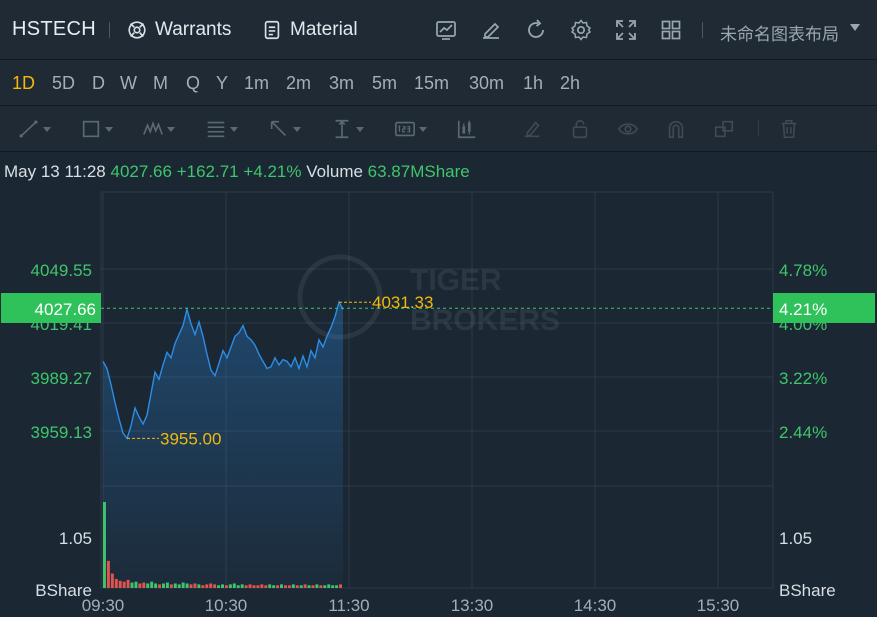 The image size is (877, 617). I want to click on visibility-tool, so click(628, 129).